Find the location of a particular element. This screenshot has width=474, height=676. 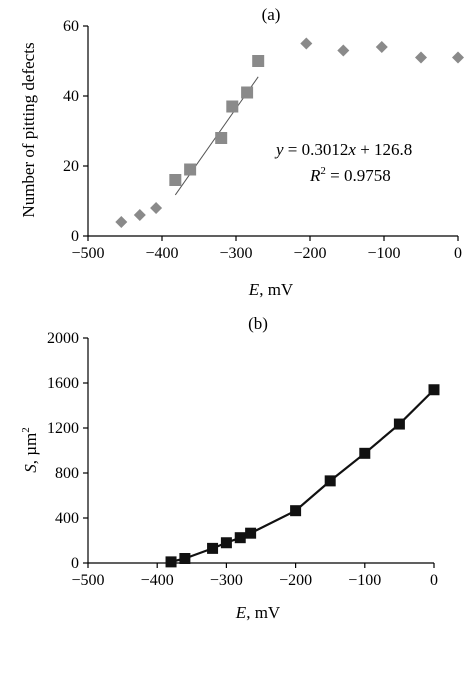

chart-b-y-tick-label: 1600 is located at coordinates (63, 383).